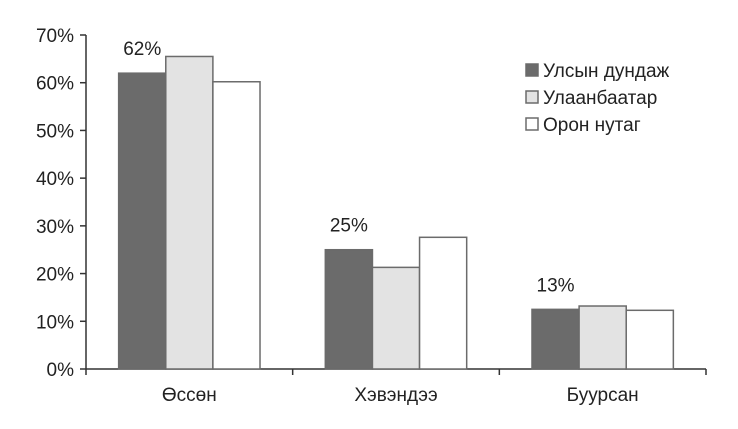  Describe the element at coordinates (61, 203) in the screenshot. I see `y-axis: 0% 10% 20% 30% 40% 50% 60% 70%` at that location.